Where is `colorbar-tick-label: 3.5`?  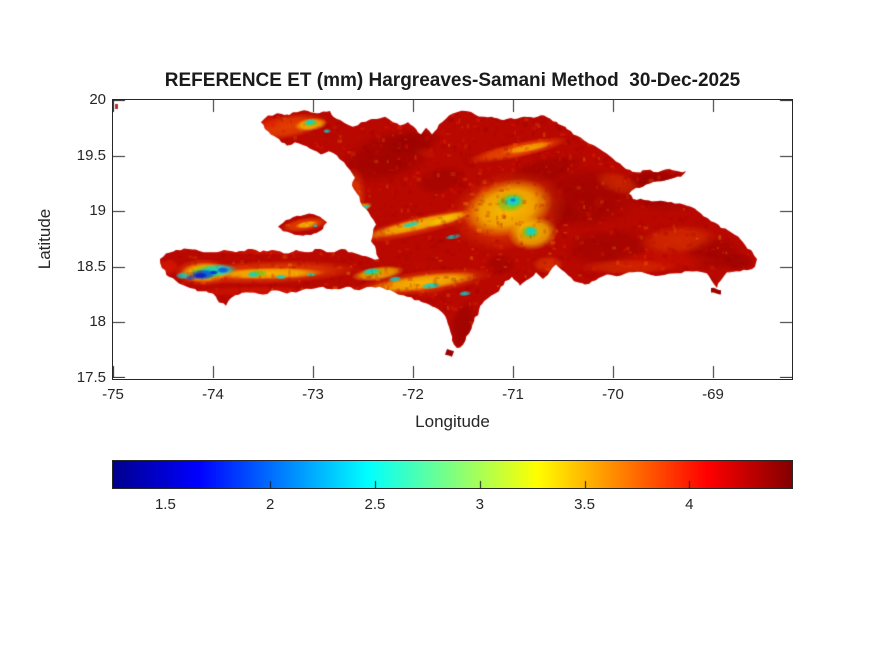 colorbar-tick-label: 3.5 is located at coordinates (584, 504).